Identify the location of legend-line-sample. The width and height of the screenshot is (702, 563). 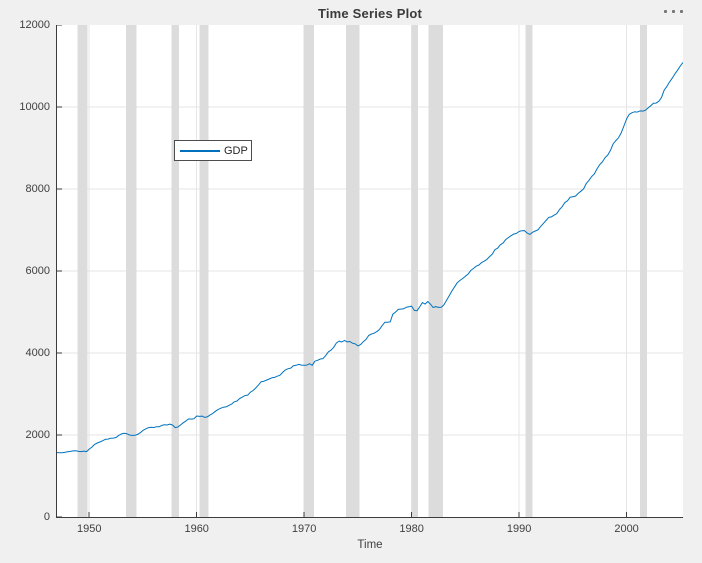
(200, 150).